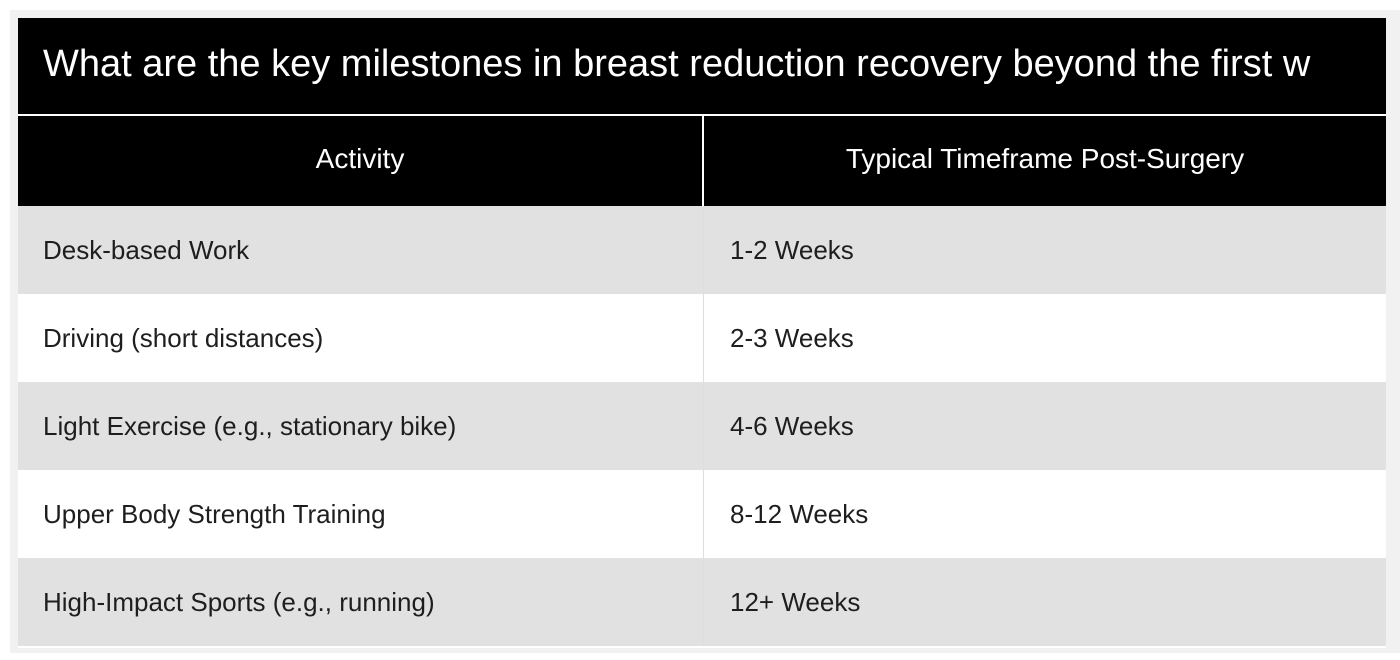 The image size is (1400, 660). I want to click on table-row: Desk-based Work 1-2 Weeks, so click(702, 250).